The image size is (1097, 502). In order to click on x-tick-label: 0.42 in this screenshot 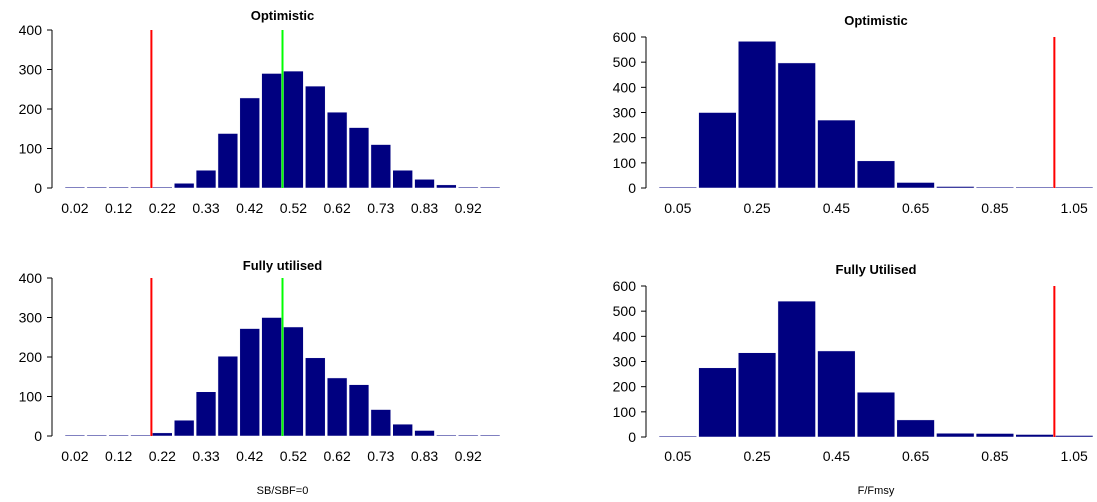, I will do `click(249, 208)`.